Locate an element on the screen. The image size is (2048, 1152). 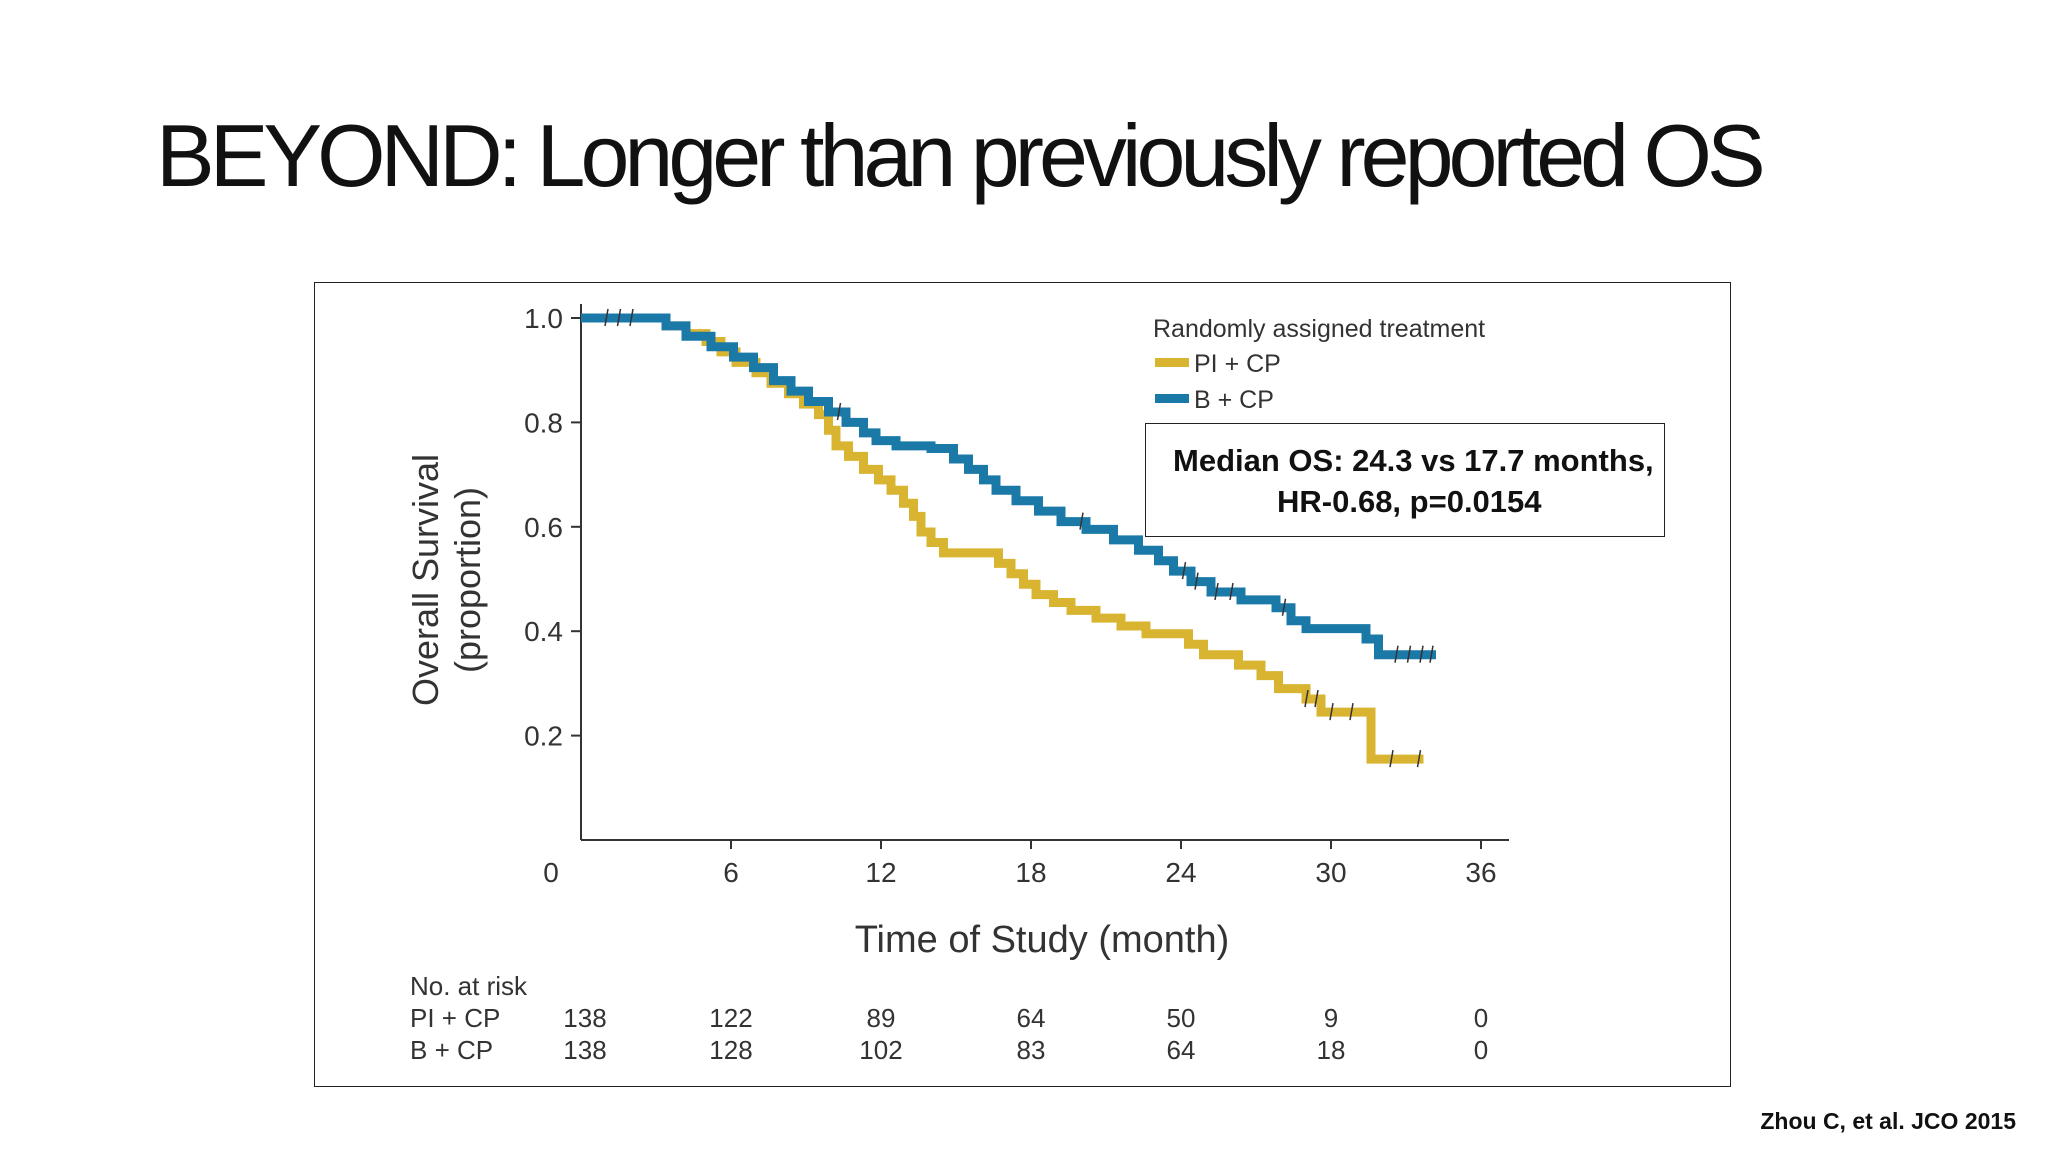
risk-cell: 83 is located at coordinates (1031, 1050).